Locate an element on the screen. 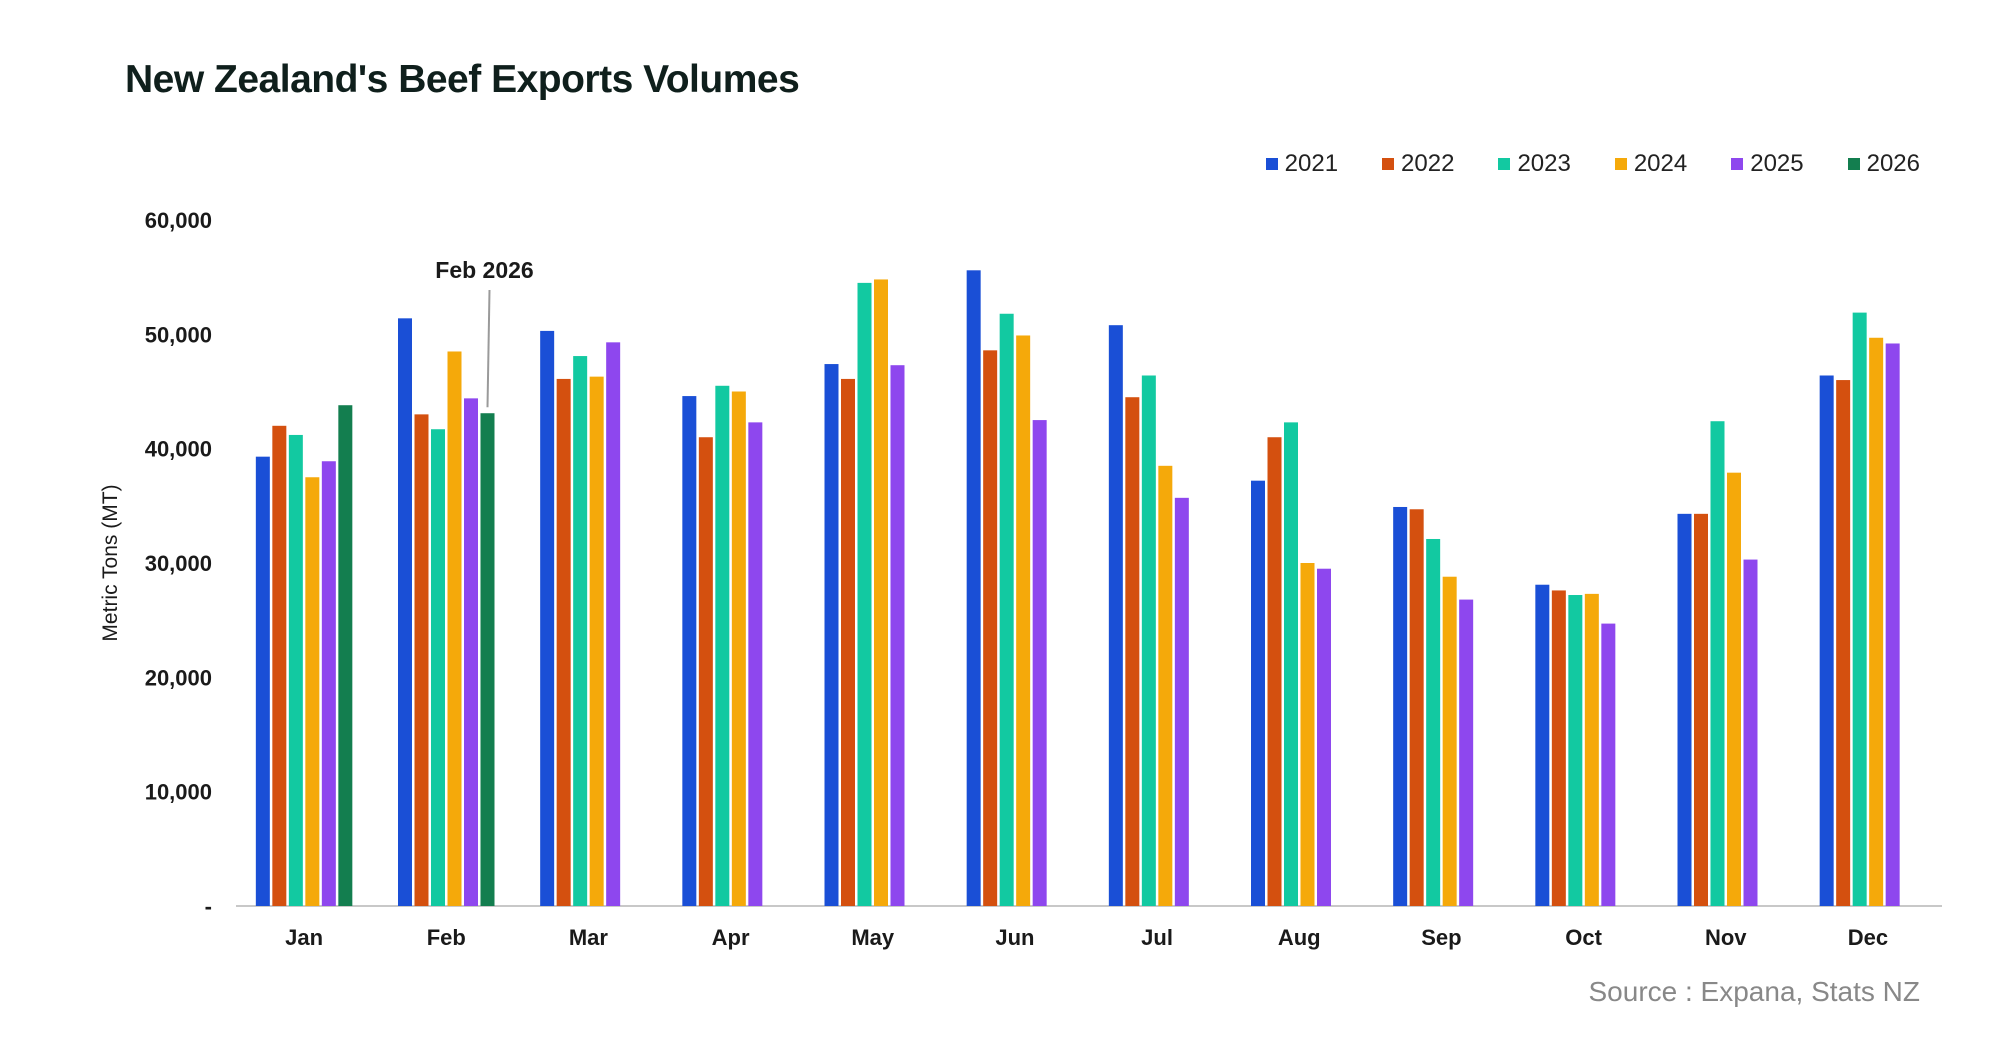 Image resolution: width=2012 pixels, height=1040 pixels. legend-label: 2021 is located at coordinates (1311, 163).